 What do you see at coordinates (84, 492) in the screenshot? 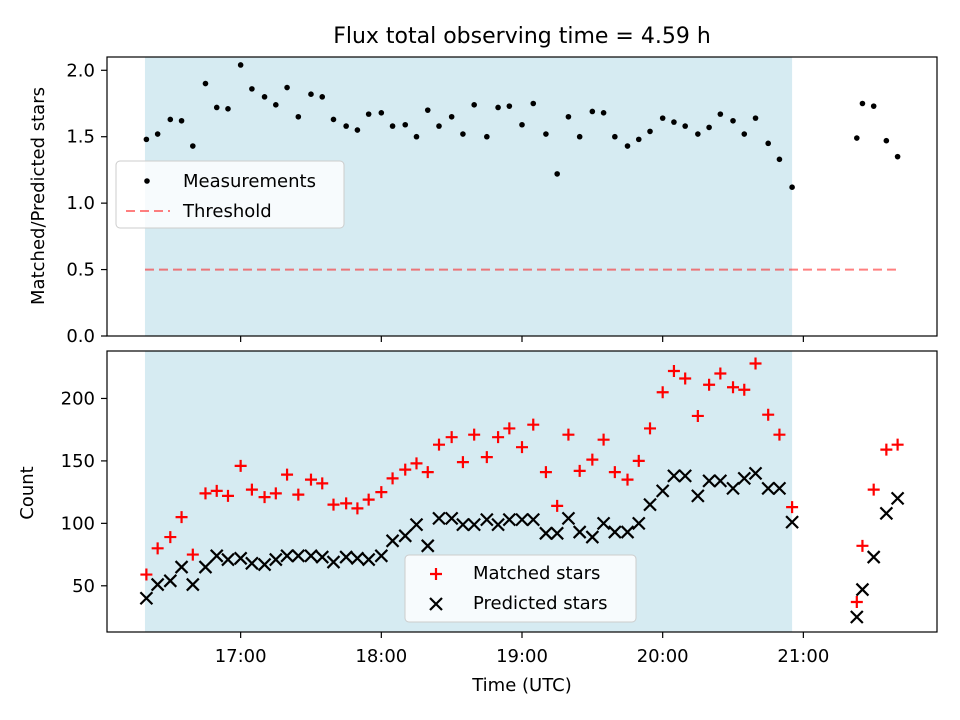
I see `bottom-y-ticks: 50 100 150 200` at bounding box center [84, 492].